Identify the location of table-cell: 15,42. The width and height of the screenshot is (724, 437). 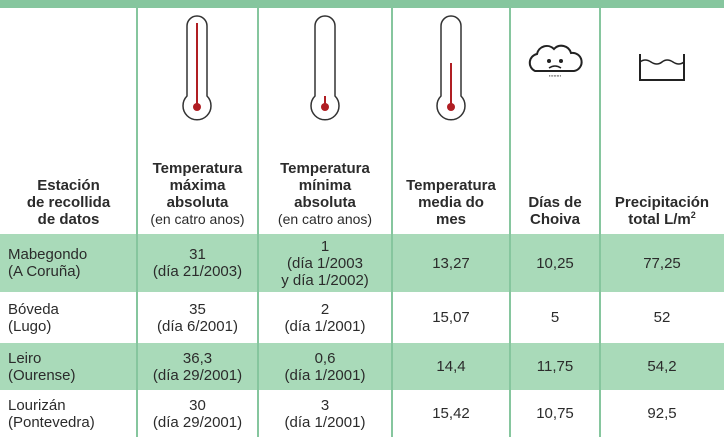
(451, 413).